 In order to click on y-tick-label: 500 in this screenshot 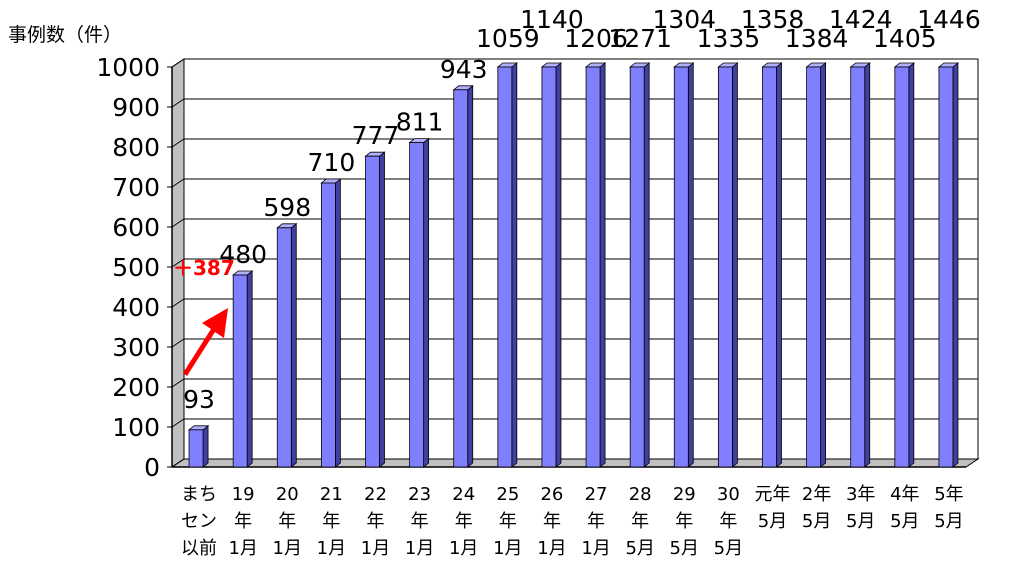, I will do `click(136, 267)`.